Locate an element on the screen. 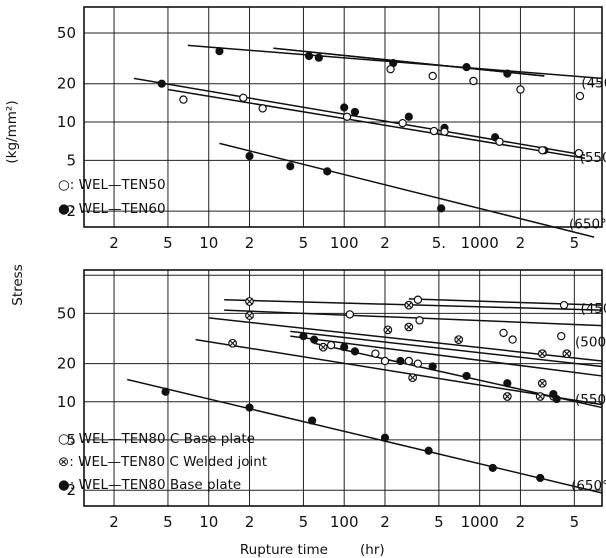 Image resolution: width=606 pixels, height=558 pixels. top-legend-entry: ○: WEL—TEN50 is located at coordinates (112, 185).